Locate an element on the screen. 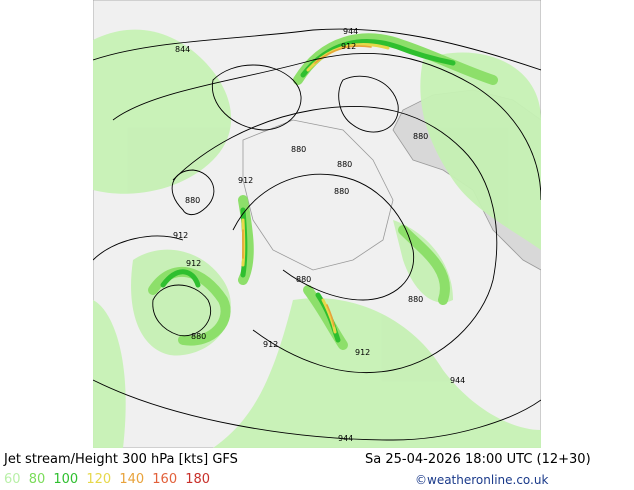  jet-140-core is located at coordinates (307, 186).